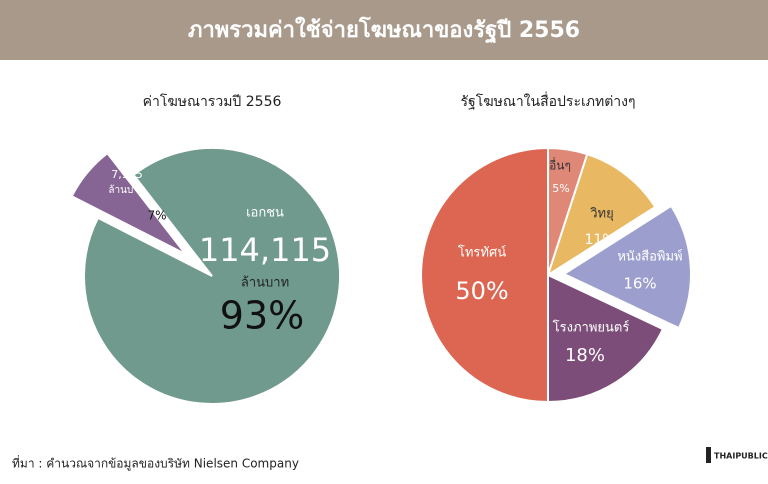  I want to click on slice-label: วิทยุ, so click(602, 214).